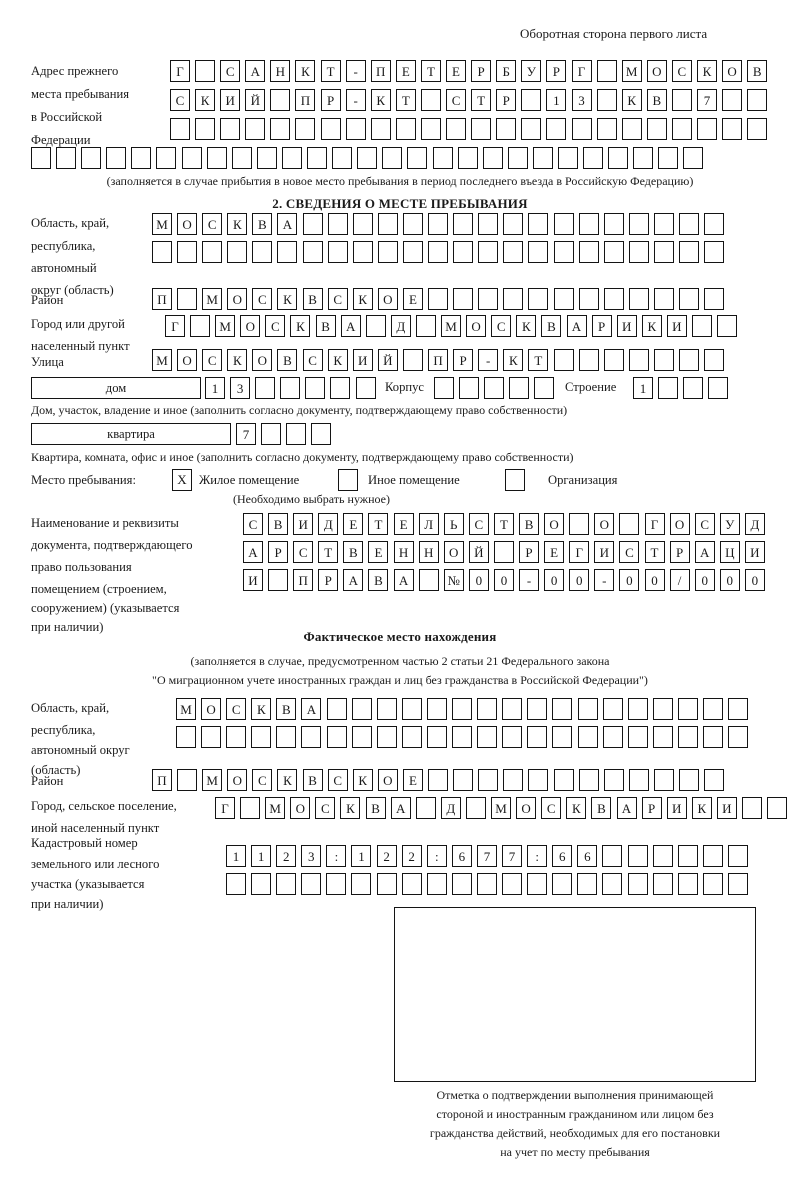 Image resolution: width=800 pixels, height=1180 pixels. I want to click on comb-cell: П, so click(162, 780).